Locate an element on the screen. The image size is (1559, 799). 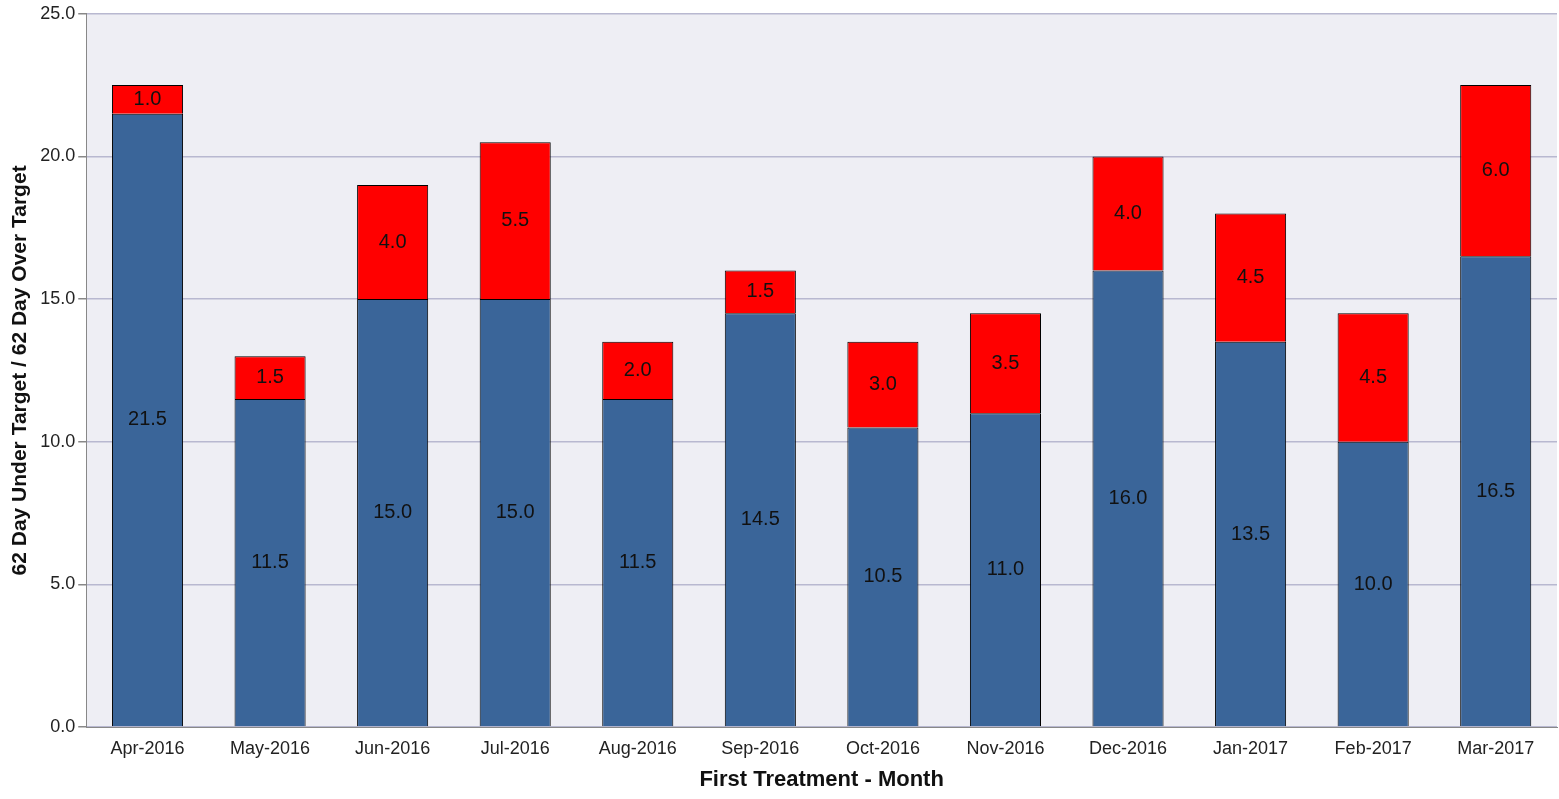
data-label: 14.5 is located at coordinates (760, 518).